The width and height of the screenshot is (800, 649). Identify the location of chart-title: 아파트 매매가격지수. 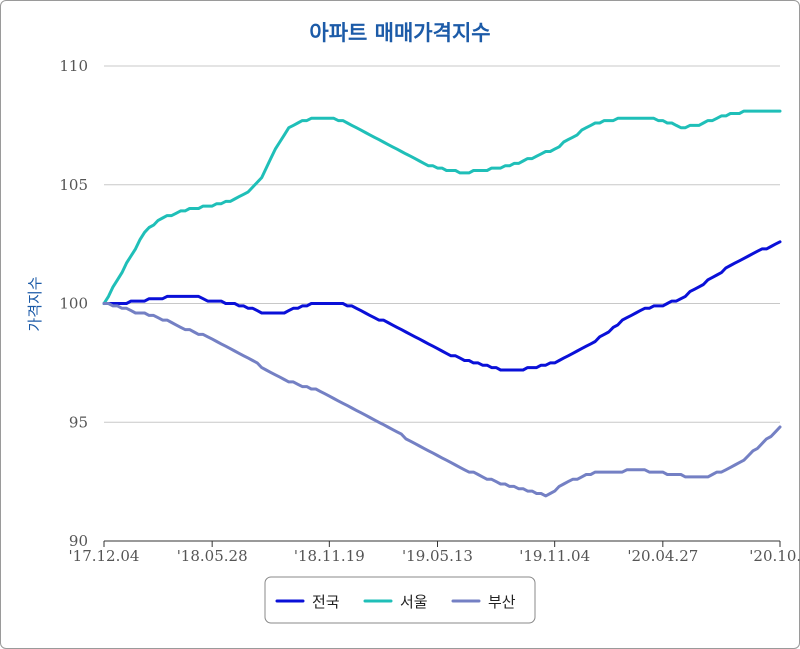
(399, 33).